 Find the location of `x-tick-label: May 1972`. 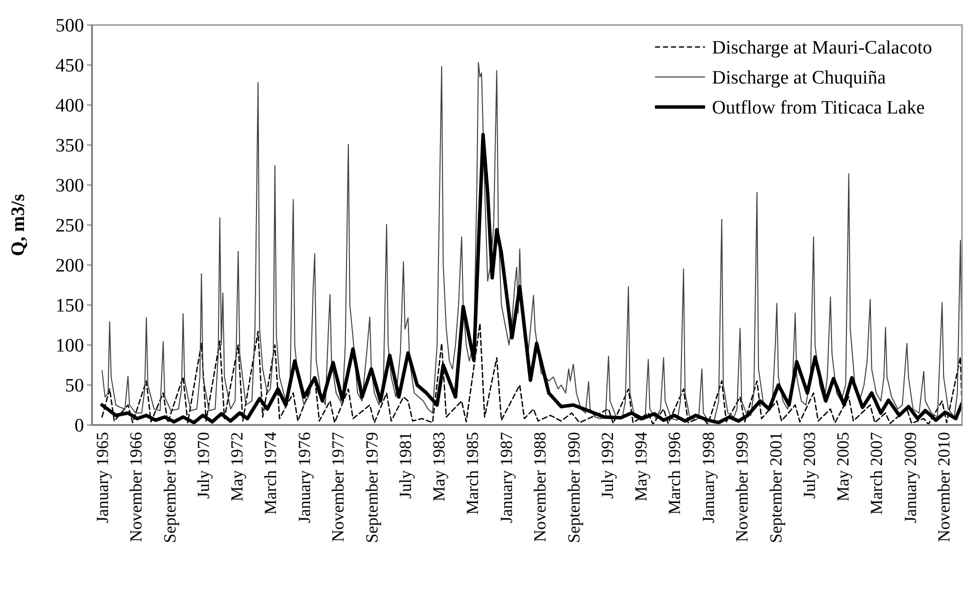

x-tick-label: May 1972 is located at coordinates (237, 467).